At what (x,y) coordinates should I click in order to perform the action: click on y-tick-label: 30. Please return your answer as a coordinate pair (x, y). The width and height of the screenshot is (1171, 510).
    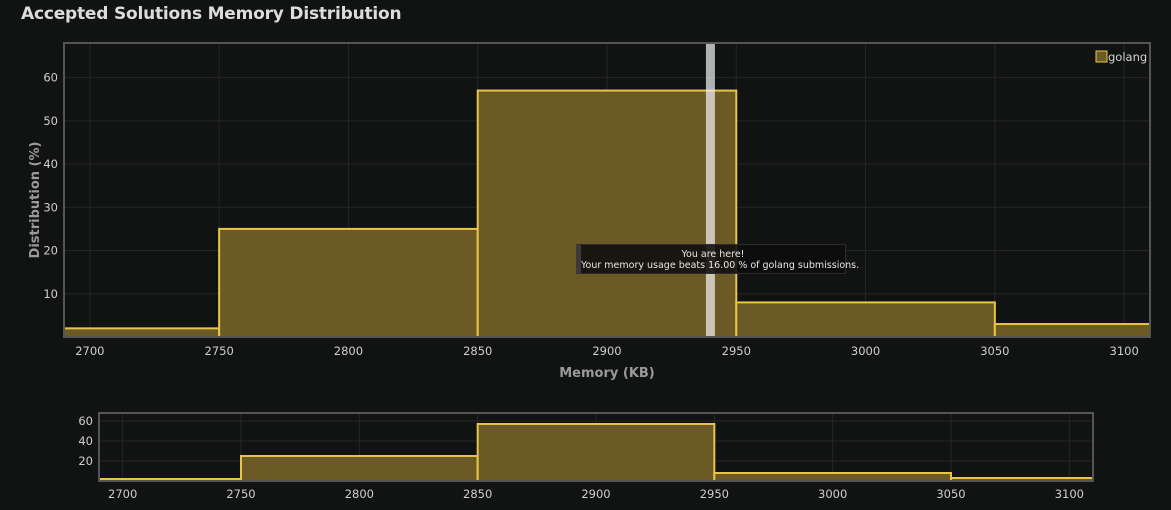
    Looking at the image, I should click on (50, 207).